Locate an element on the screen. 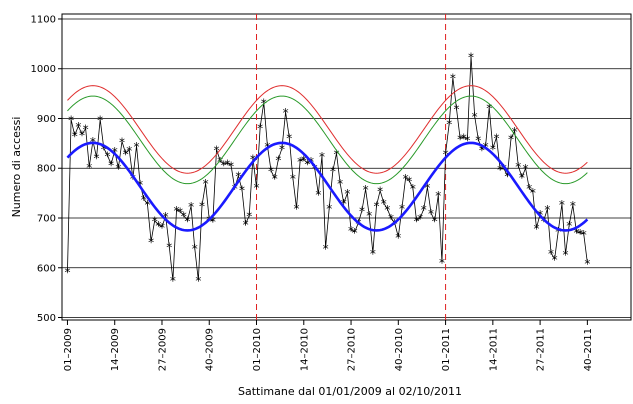  y-tick-label: 500 is located at coordinates (46, 318).